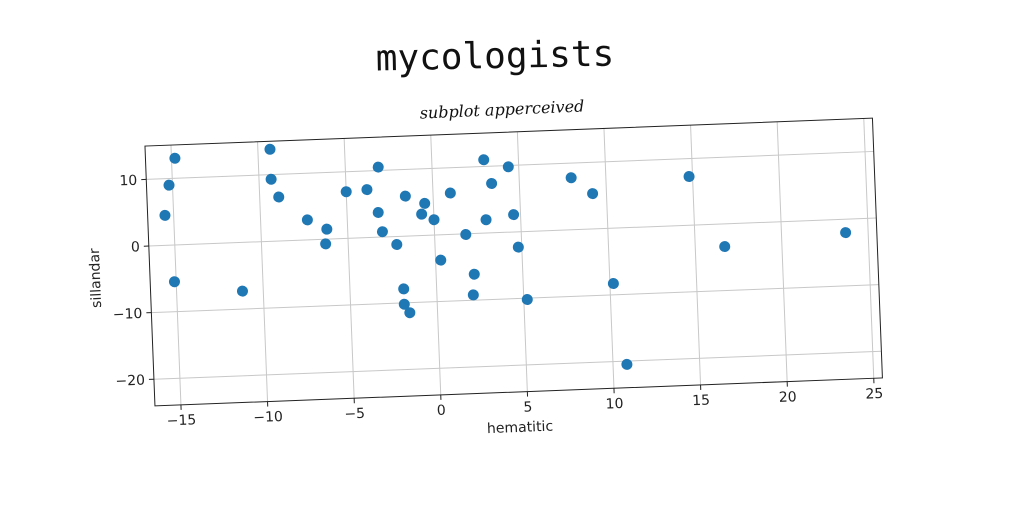  What do you see at coordinates (130, 381) in the screenshot?
I see `y-tick-label: −20` at bounding box center [130, 381].